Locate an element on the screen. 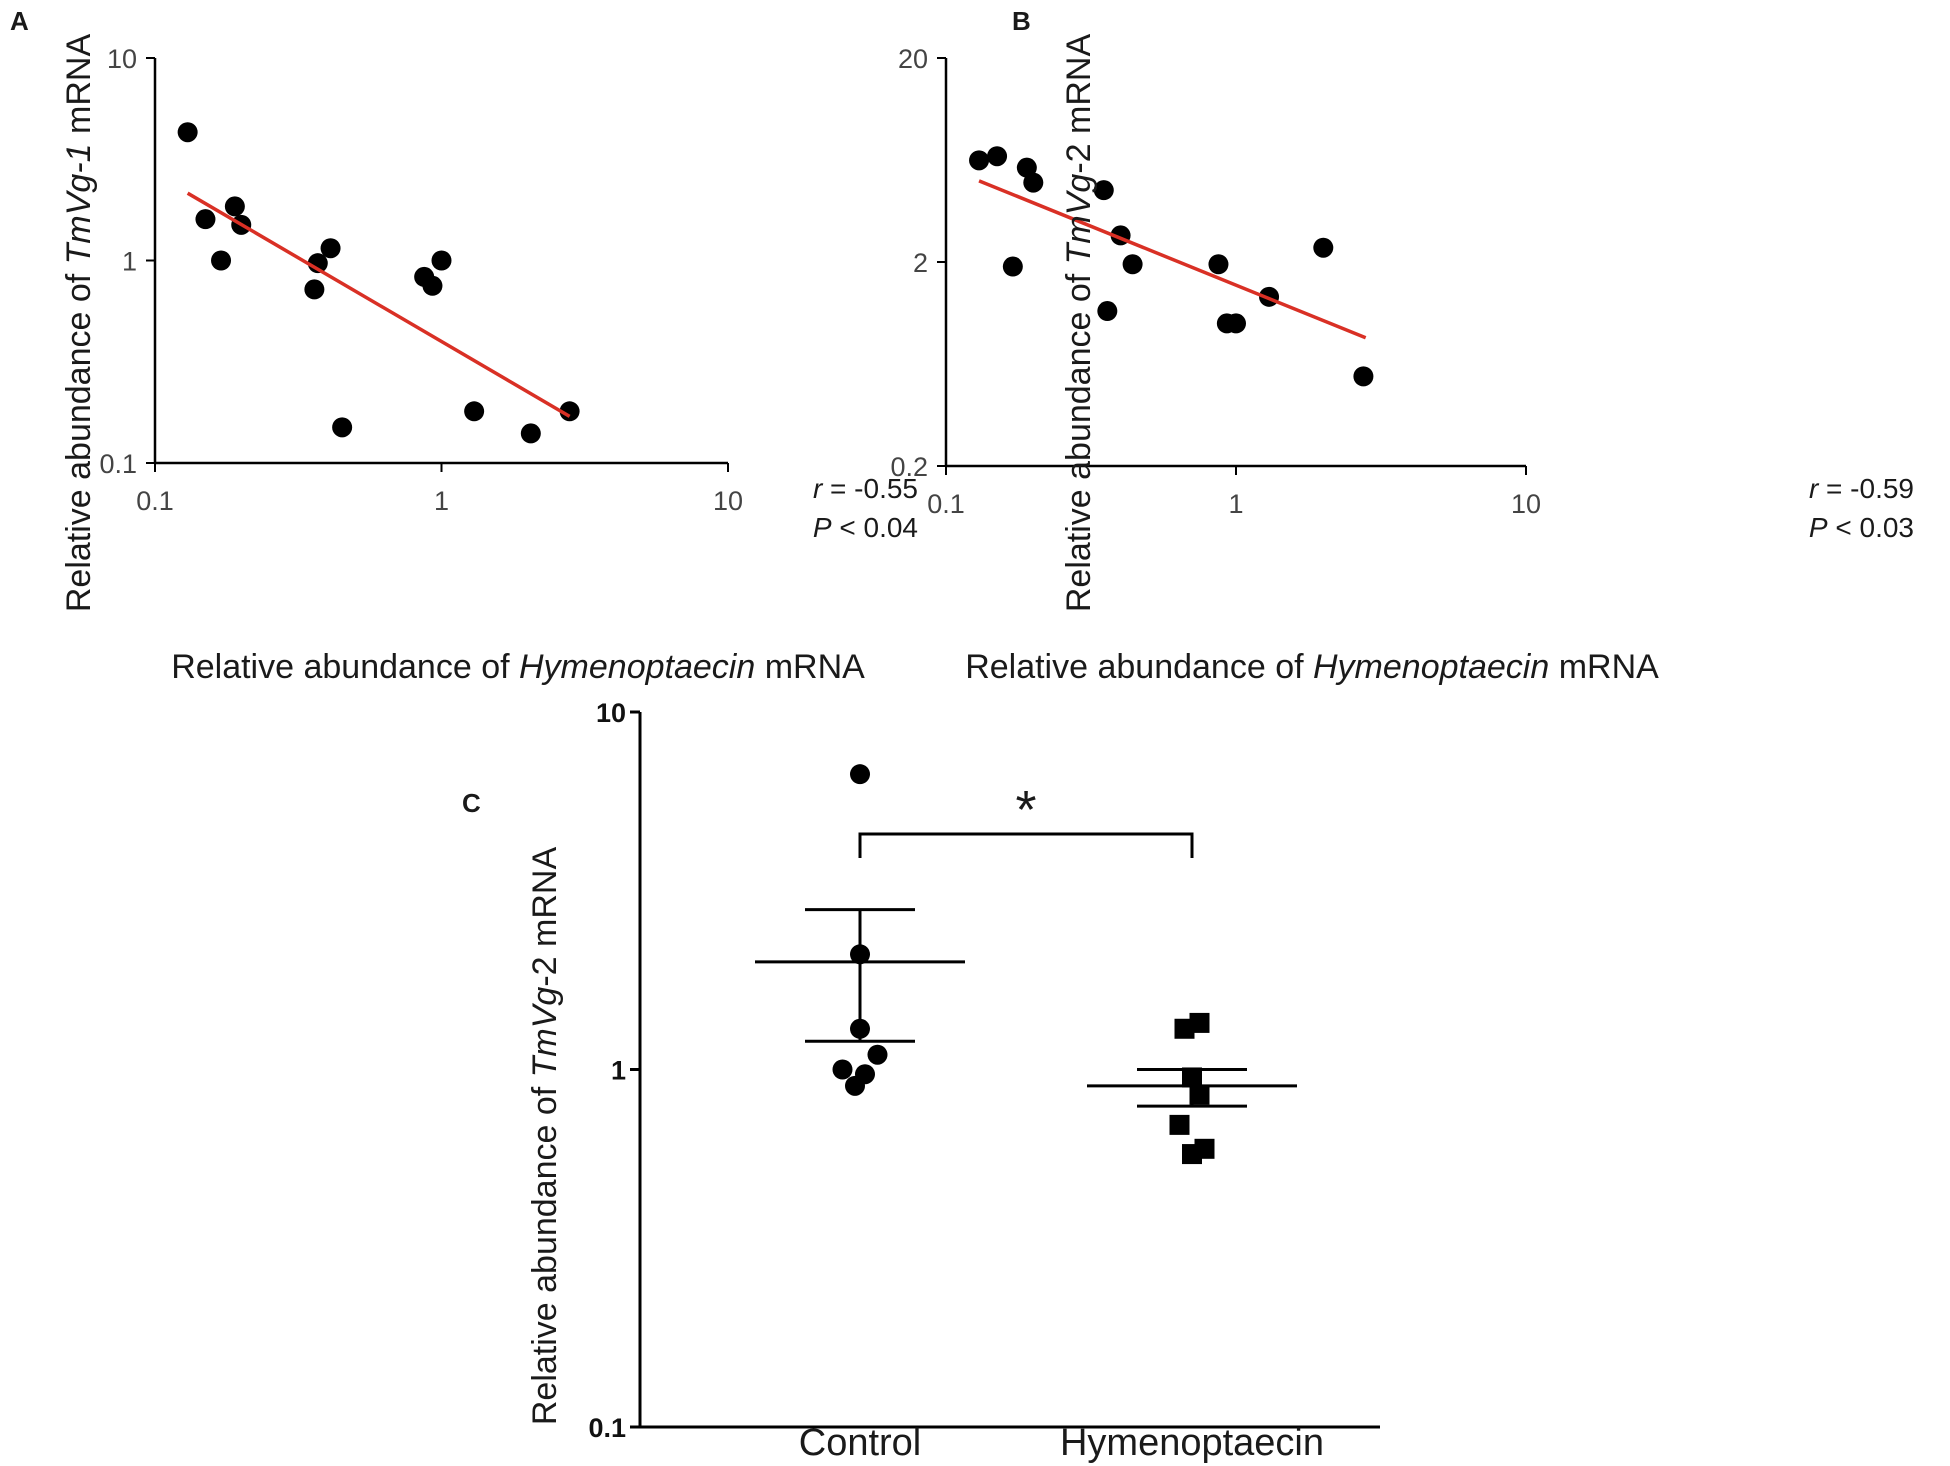 The image size is (1950, 1466). panel-b-label: B is located at coordinates (1021, 21).